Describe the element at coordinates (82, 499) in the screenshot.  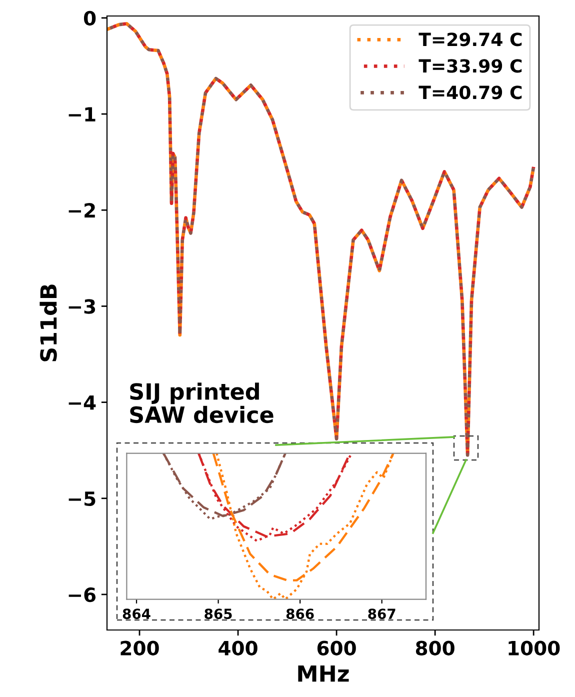
I see `y-tick-label: −5` at that location.